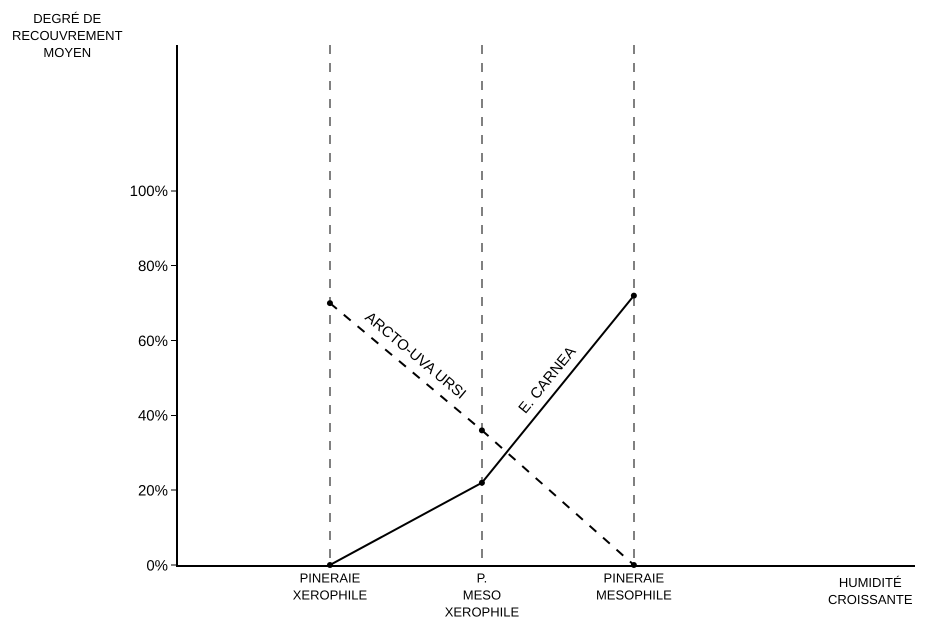  What do you see at coordinates (482, 595) in the screenshot?
I see `x-tick-label: P. MESO XEROPHILE` at bounding box center [482, 595].